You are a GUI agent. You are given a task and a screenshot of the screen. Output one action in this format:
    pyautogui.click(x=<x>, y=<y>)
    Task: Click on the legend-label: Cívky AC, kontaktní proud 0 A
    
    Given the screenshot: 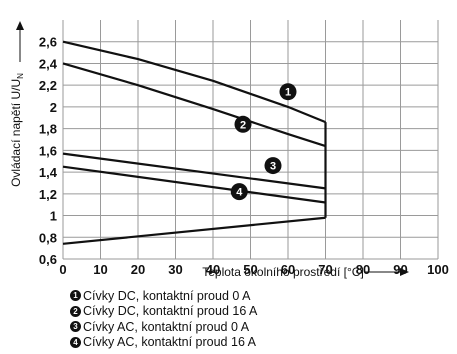 What is the action you would take?
    pyautogui.click(x=166, y=326)
    